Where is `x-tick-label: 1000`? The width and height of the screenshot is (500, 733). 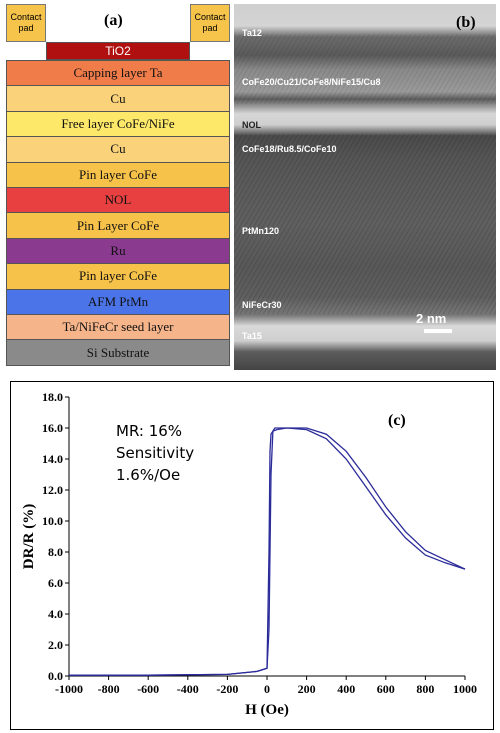
x-tick-label: 1000 is located at coordinates (465, 689).